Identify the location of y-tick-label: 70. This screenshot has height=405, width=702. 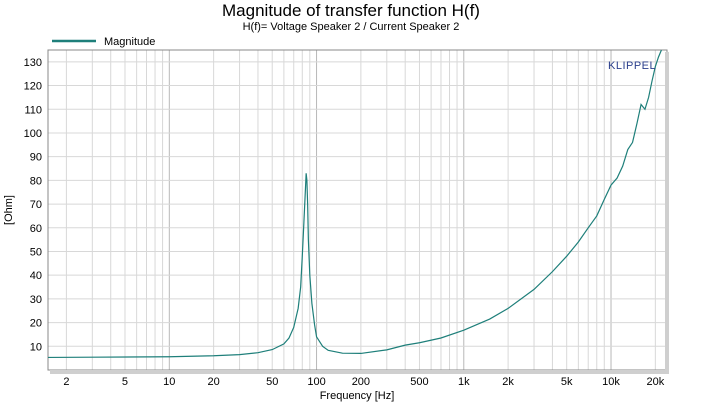
(36, 205).